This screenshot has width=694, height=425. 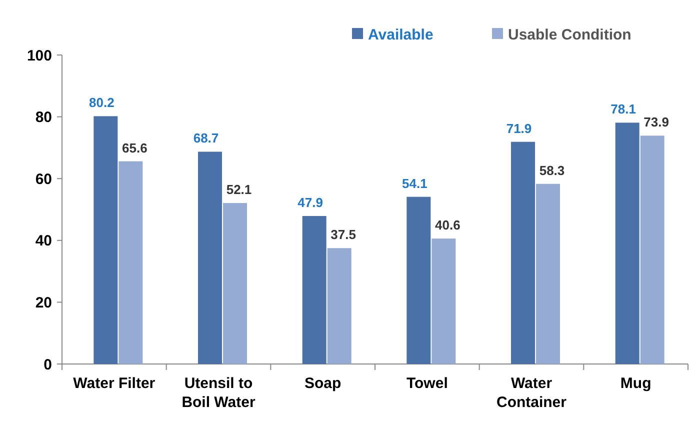 I want to click on data-label: 68.7, so click(x=206, y=138).